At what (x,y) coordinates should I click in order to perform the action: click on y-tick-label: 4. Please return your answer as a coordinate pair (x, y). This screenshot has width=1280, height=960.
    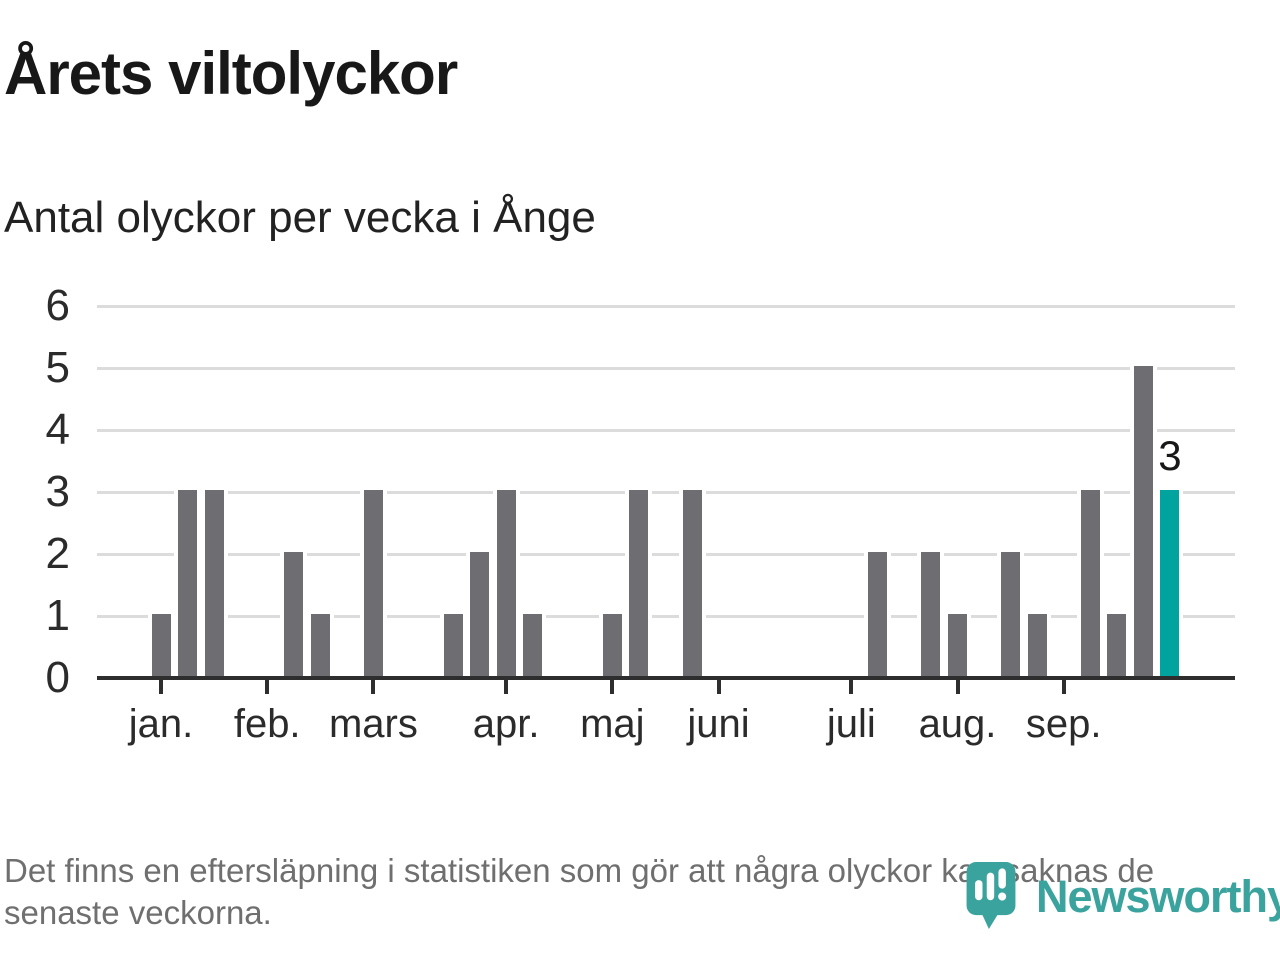
    Looking at the image, I should click on (57, 429).